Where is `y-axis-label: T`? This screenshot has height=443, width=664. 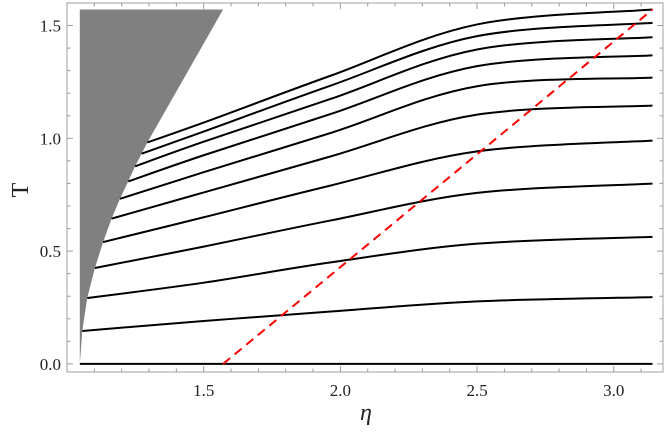
y-axis-label: T is located at coordinates (21, 189).